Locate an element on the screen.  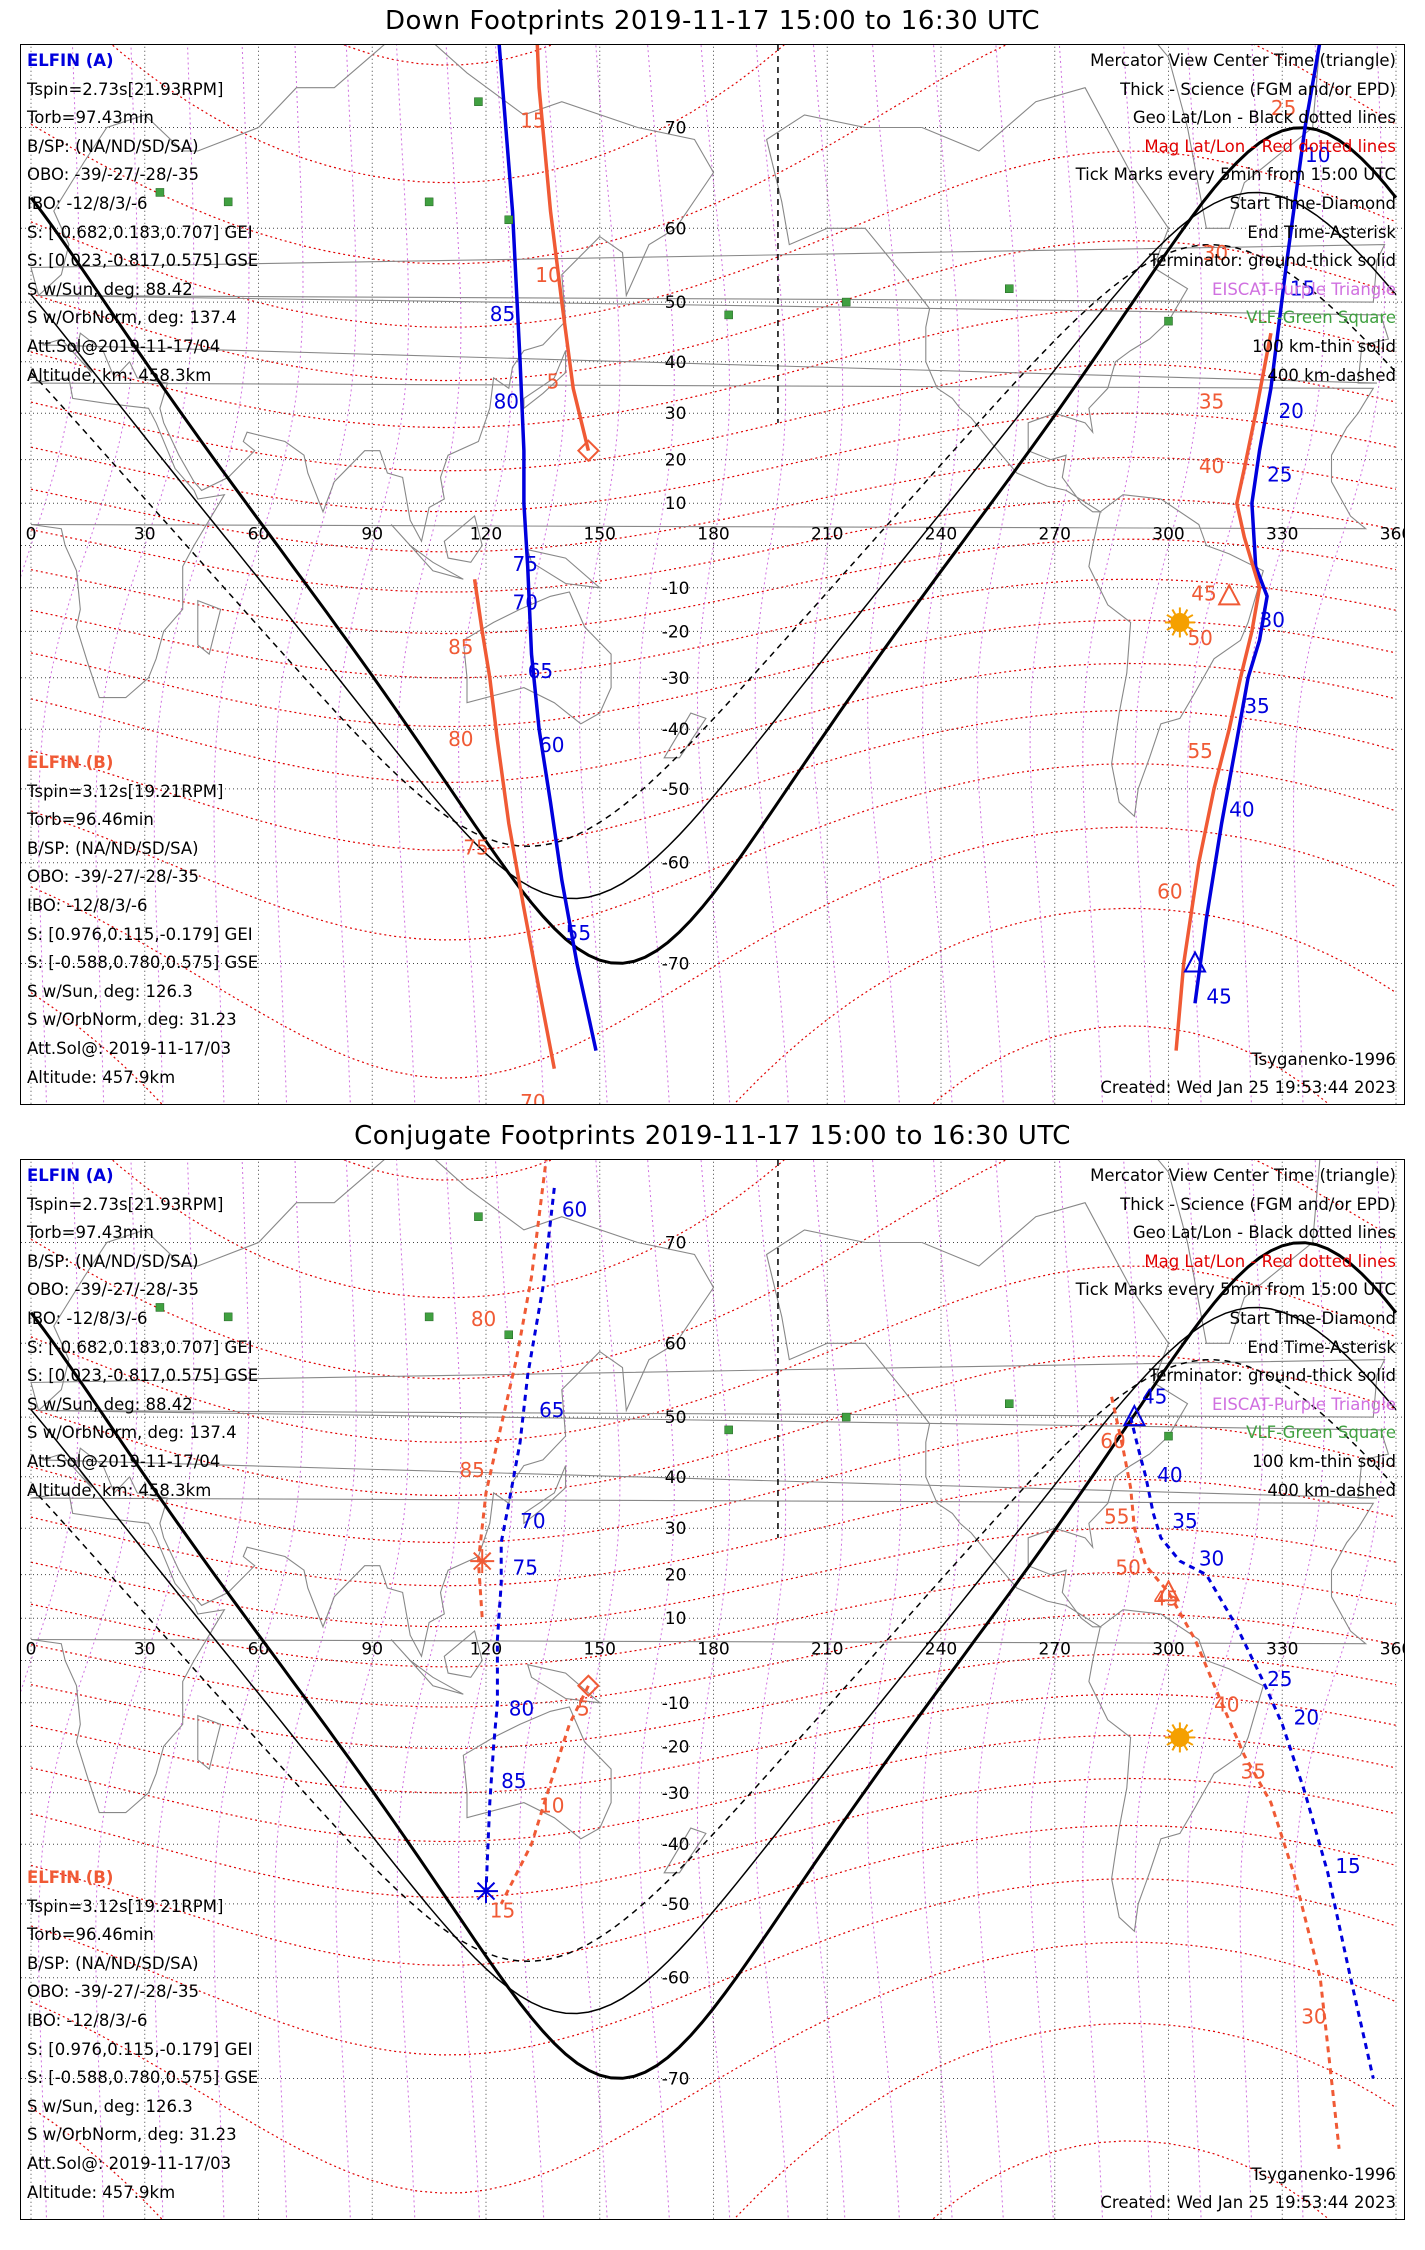
lat-tick-label: 70 is located at coordinates (676, 129).